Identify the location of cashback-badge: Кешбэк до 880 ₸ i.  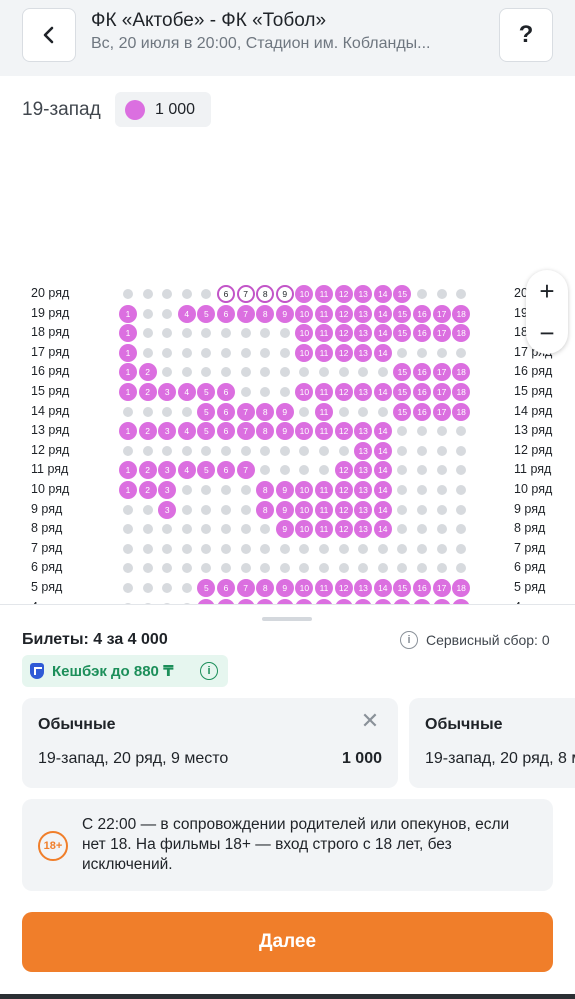
(125, 671).